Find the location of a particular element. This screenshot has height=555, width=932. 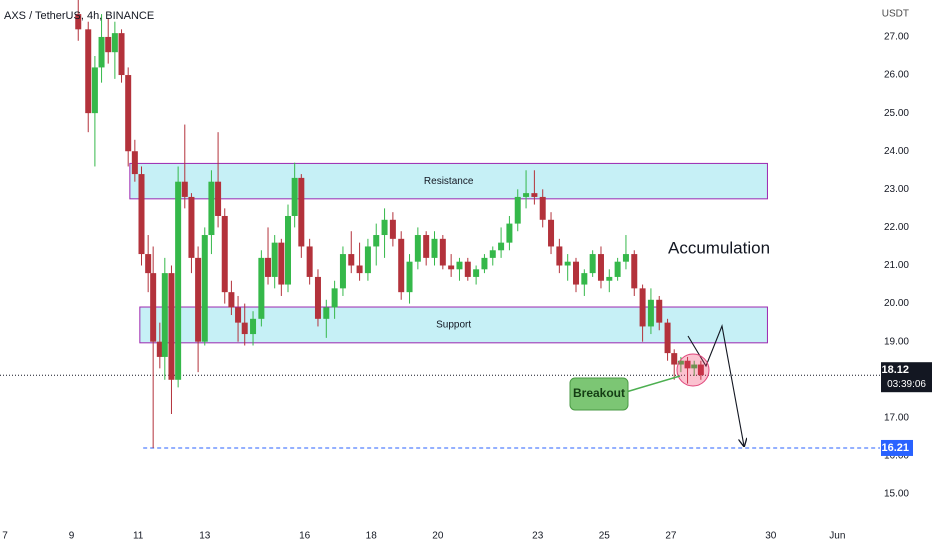

y-unit: USDT is located at coordinates (895, 14).